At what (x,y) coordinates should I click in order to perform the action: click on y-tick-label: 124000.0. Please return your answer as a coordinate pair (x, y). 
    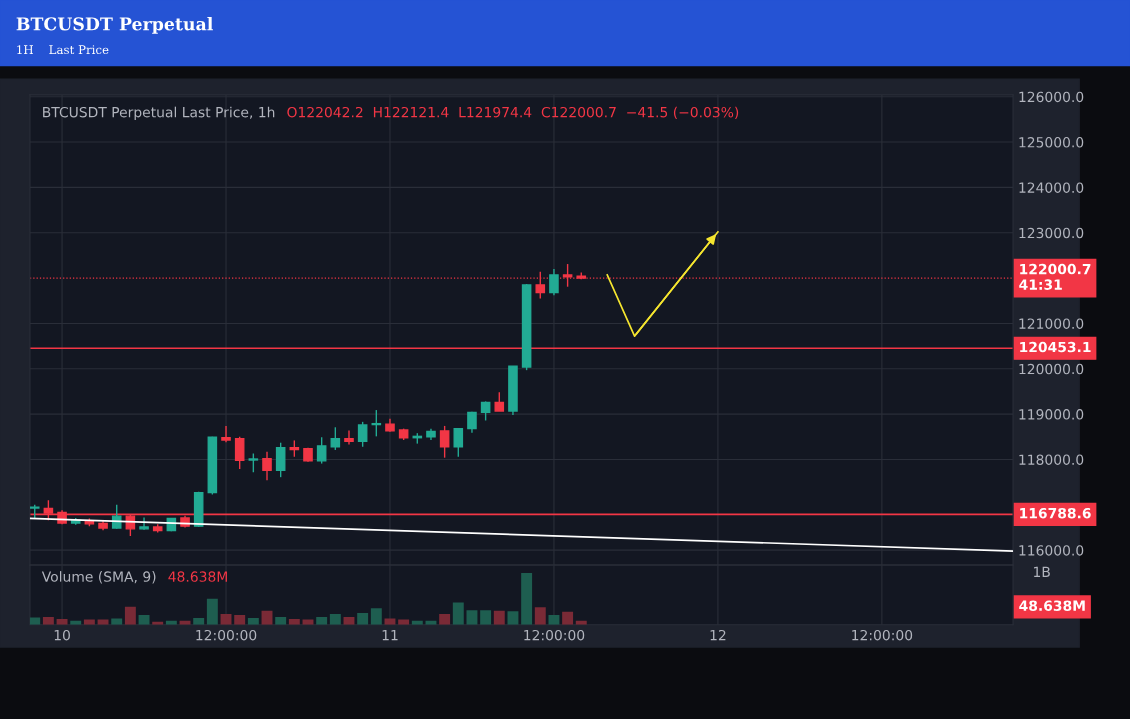
    Looking at the image, I should click on (1051, 187).